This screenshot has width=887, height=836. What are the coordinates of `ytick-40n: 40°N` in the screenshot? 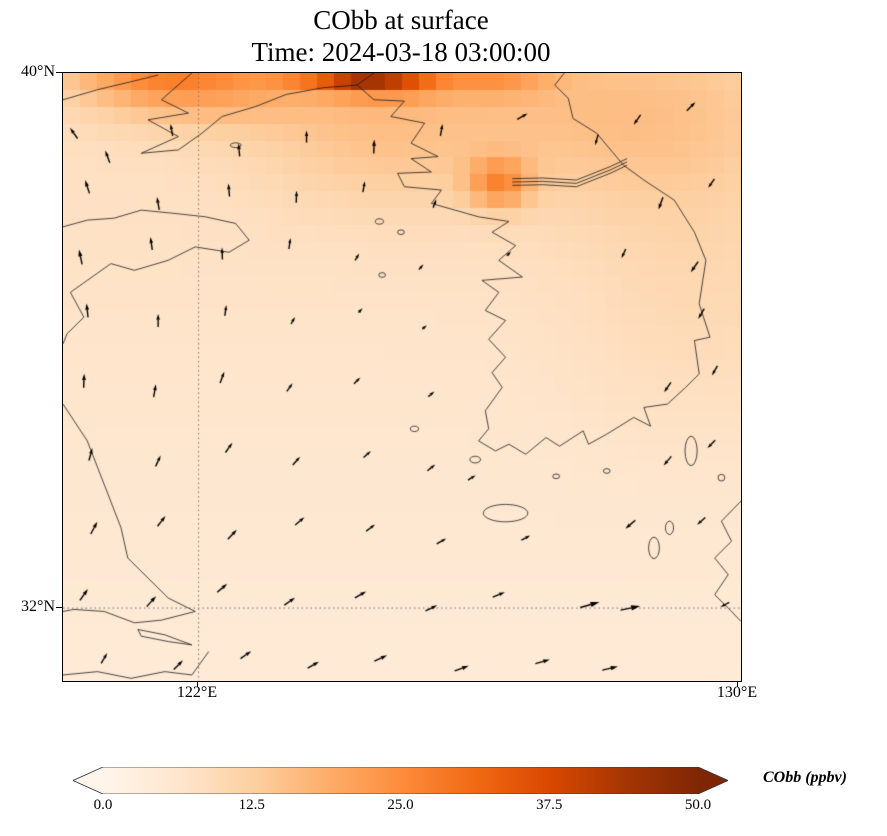 It's located at (38, 71).